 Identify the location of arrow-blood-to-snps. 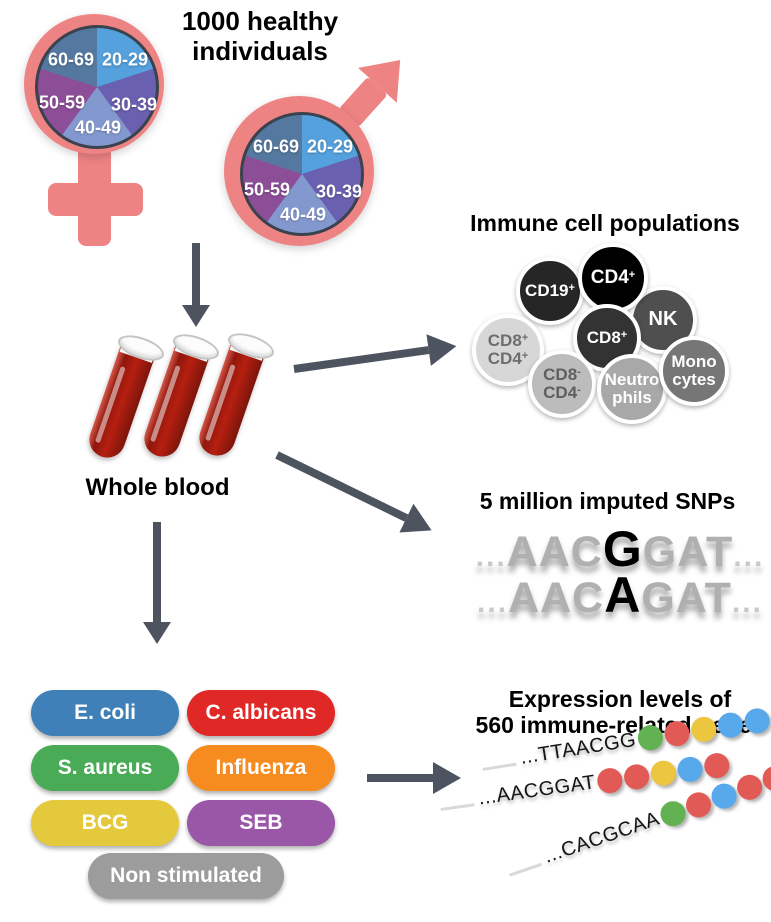
(354, 493).